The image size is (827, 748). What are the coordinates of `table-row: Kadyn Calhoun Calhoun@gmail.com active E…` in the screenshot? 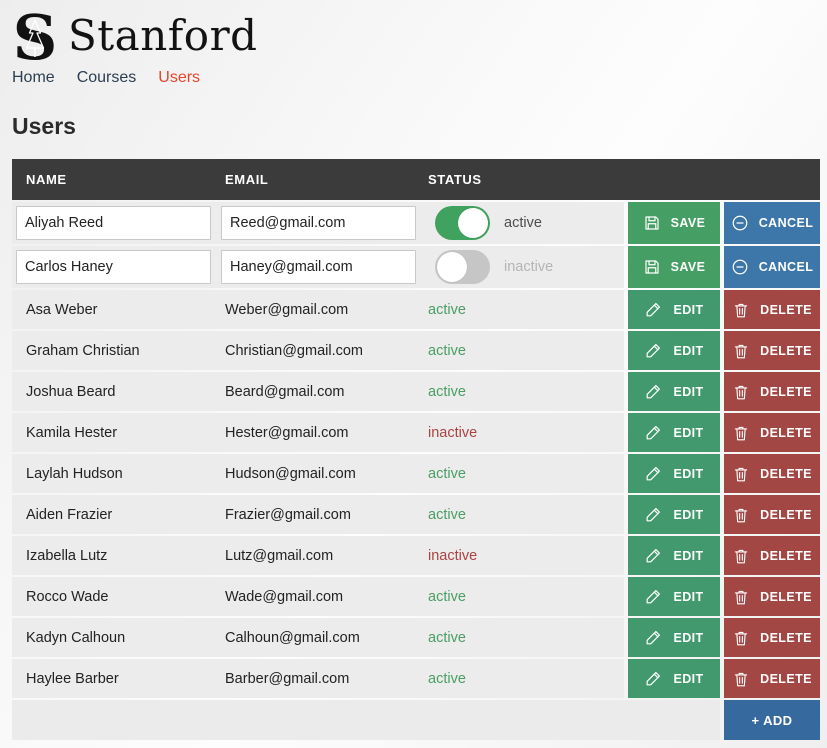 It's located at (416, 637).